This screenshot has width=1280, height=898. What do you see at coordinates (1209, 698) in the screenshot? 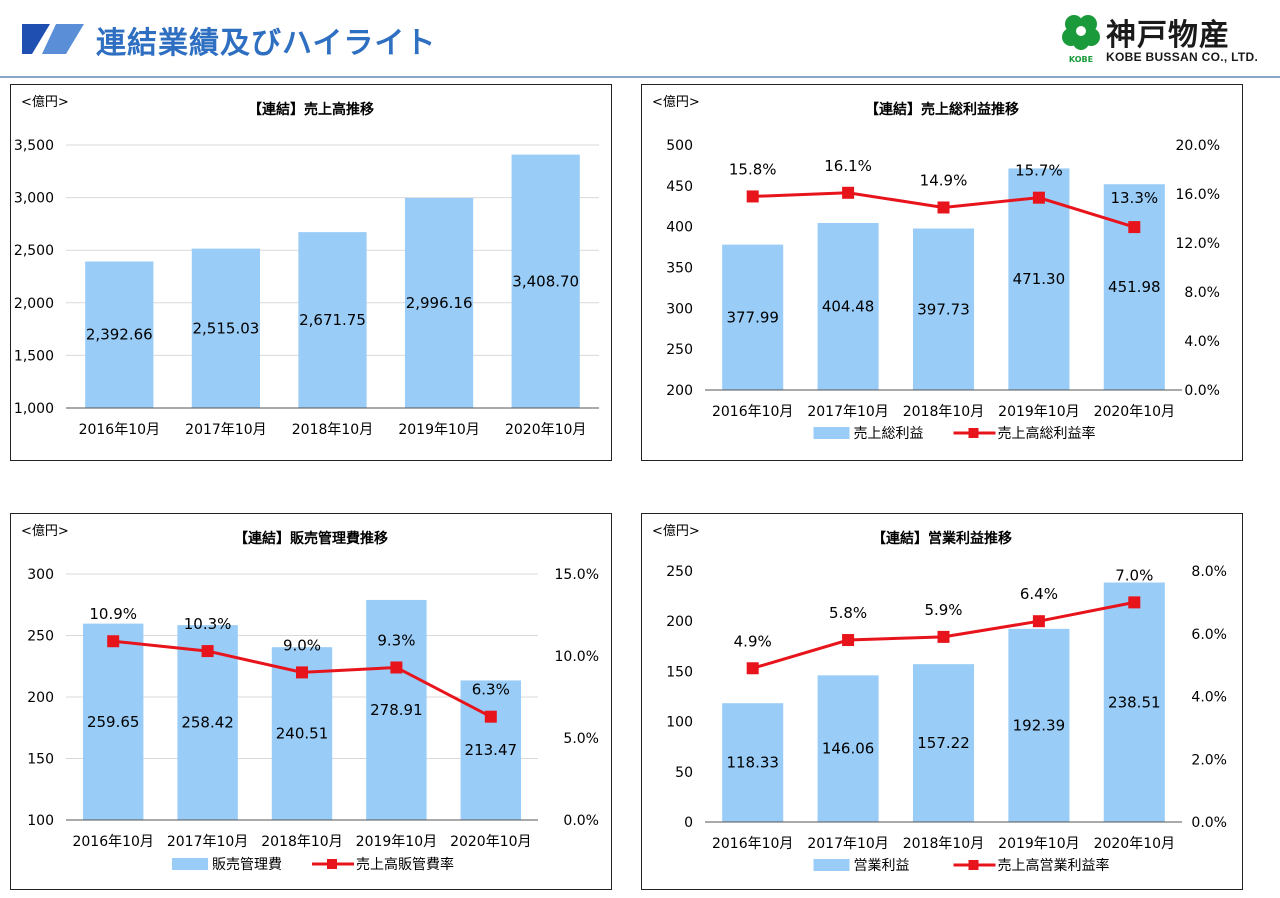
I see `y2-tick-label: 4.0%` at bounding box center [1209, 698].